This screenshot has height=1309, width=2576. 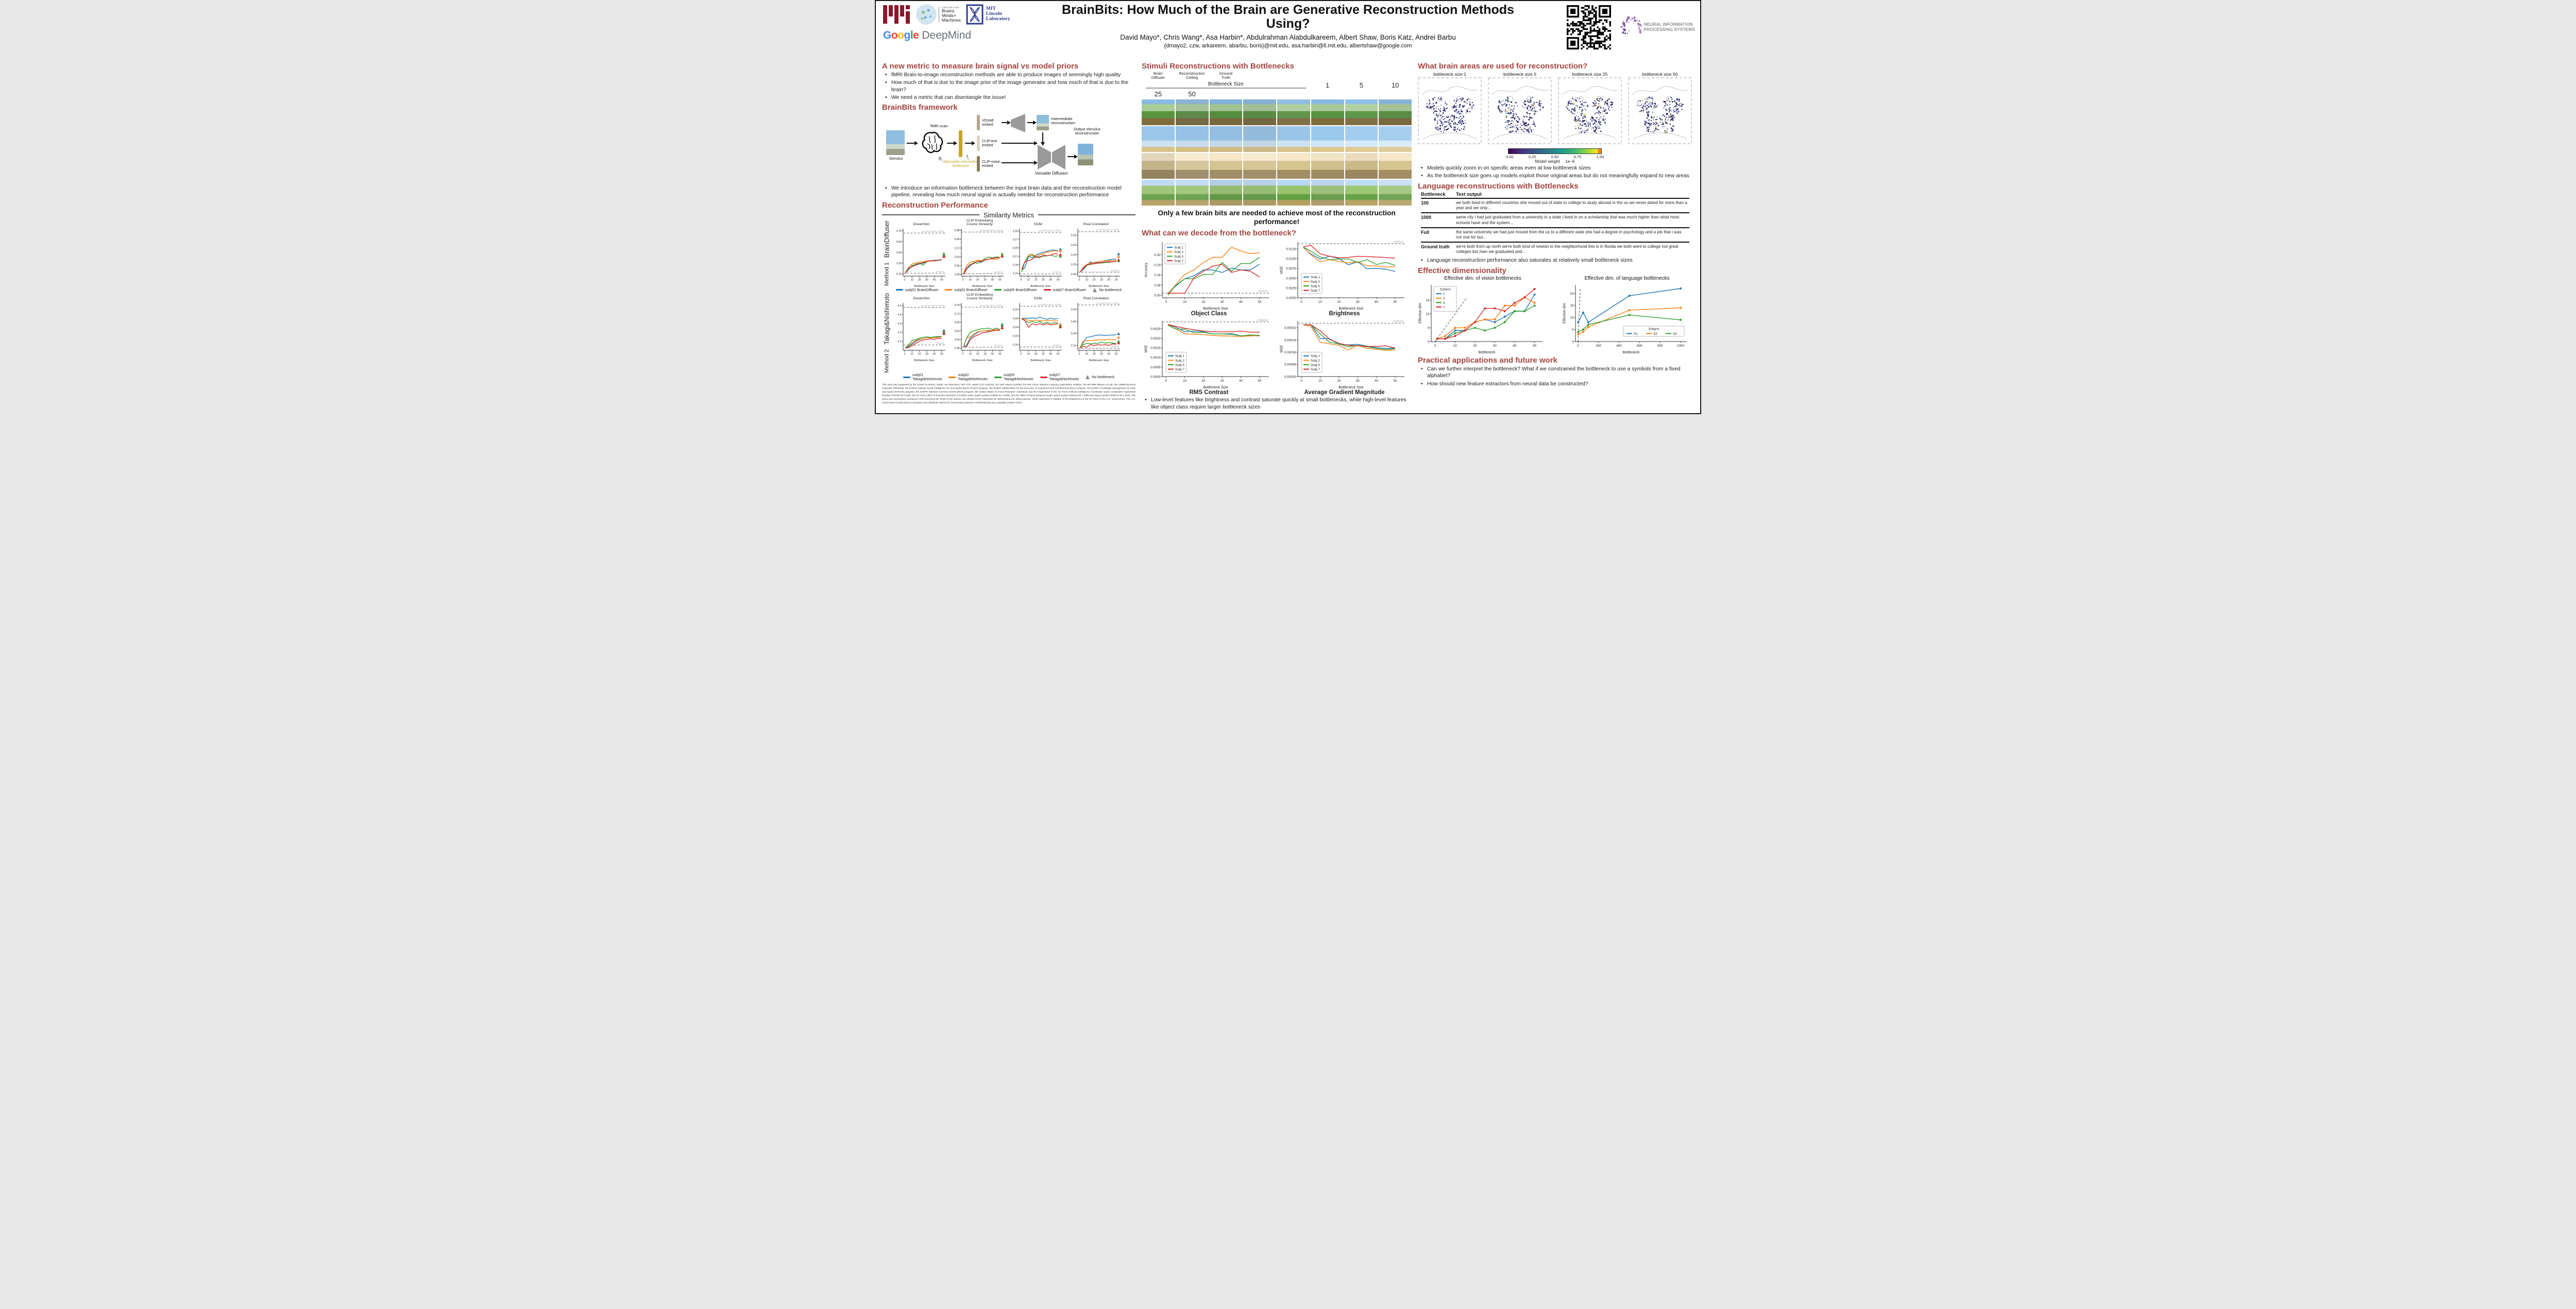 What do you see at coordinates (1044, 157) in the screenshot?
I see `versatile-diffusion-left-shape` at bounding box center [1044, 157].